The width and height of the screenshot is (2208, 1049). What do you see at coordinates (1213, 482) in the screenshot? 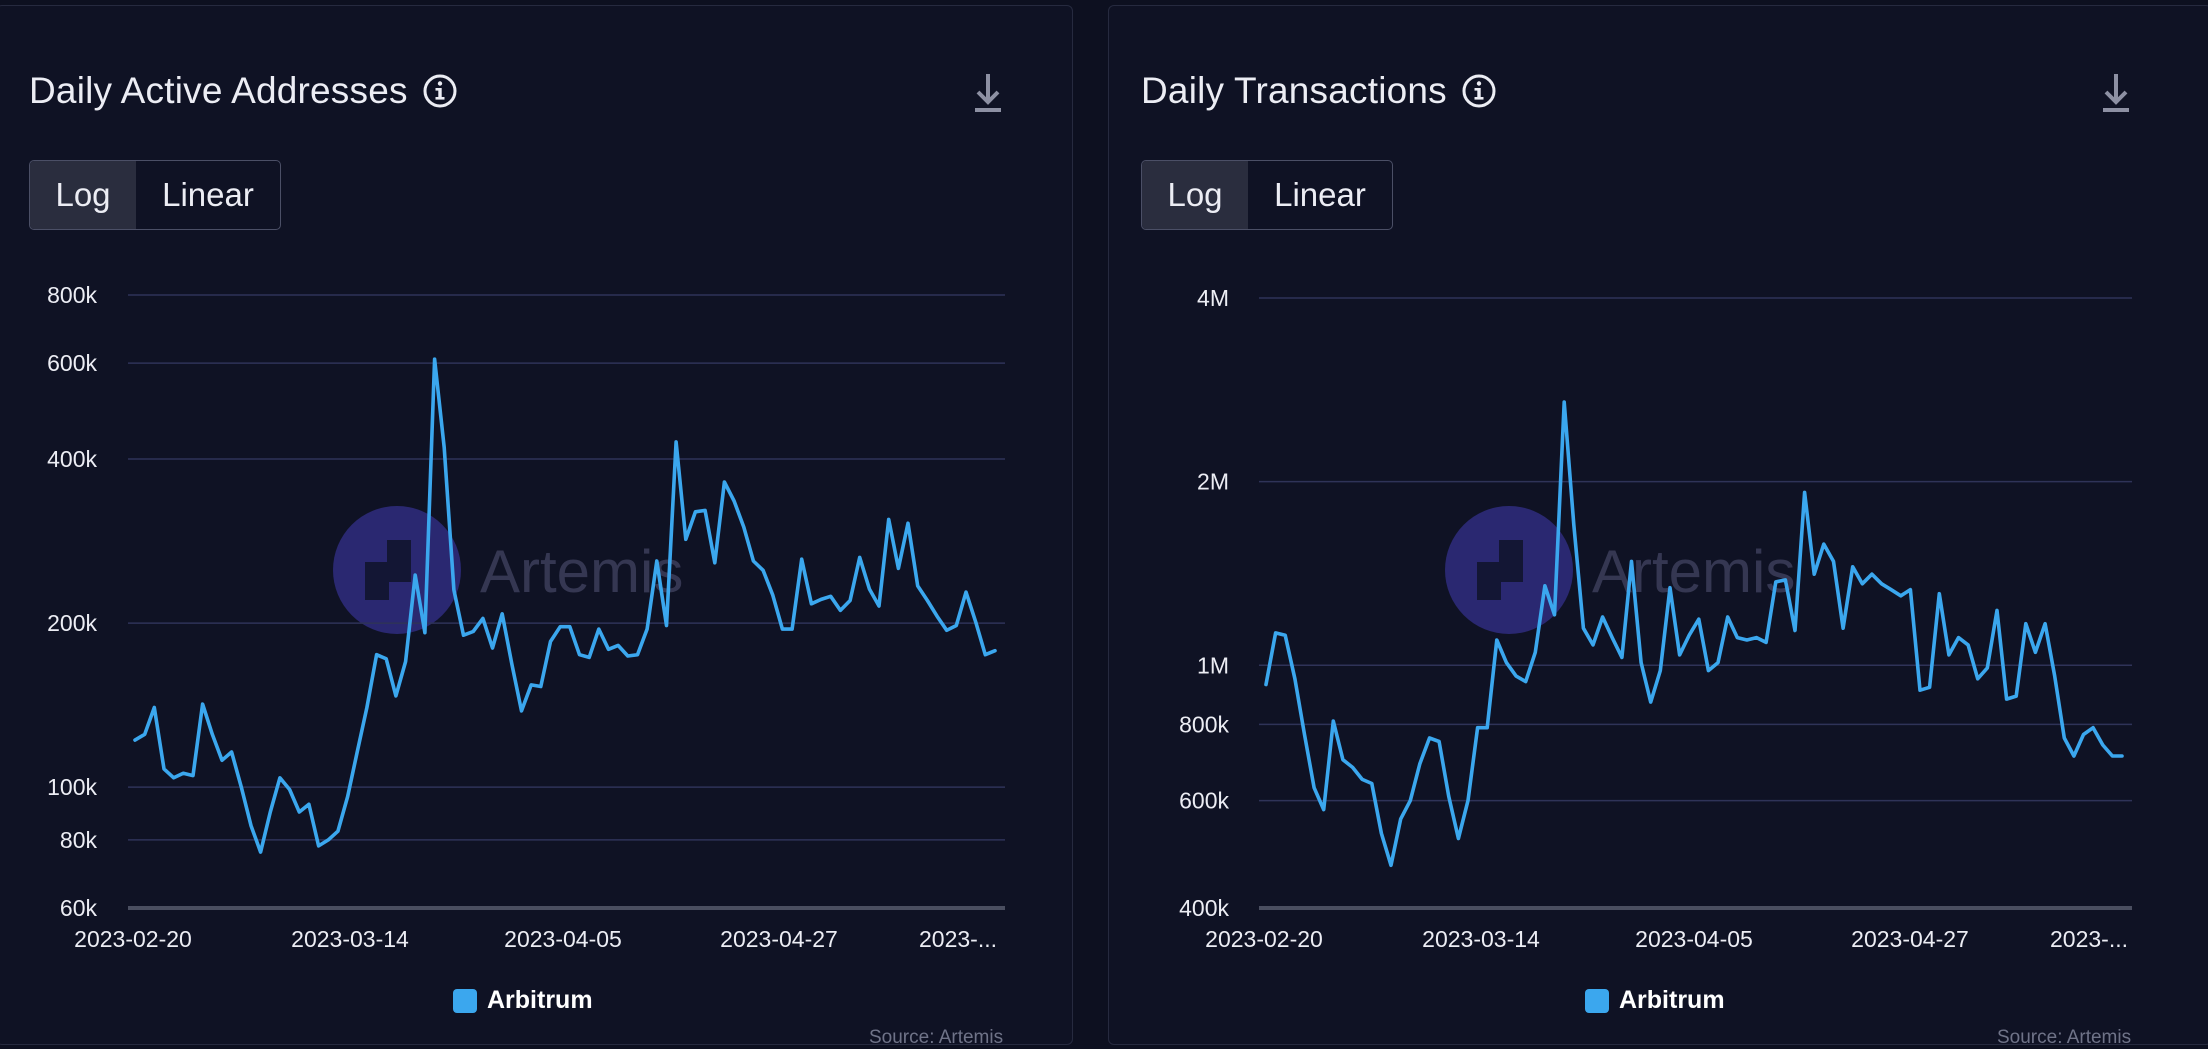
I see `y-tick-label: 2M` at bounding box center [1213, 482].